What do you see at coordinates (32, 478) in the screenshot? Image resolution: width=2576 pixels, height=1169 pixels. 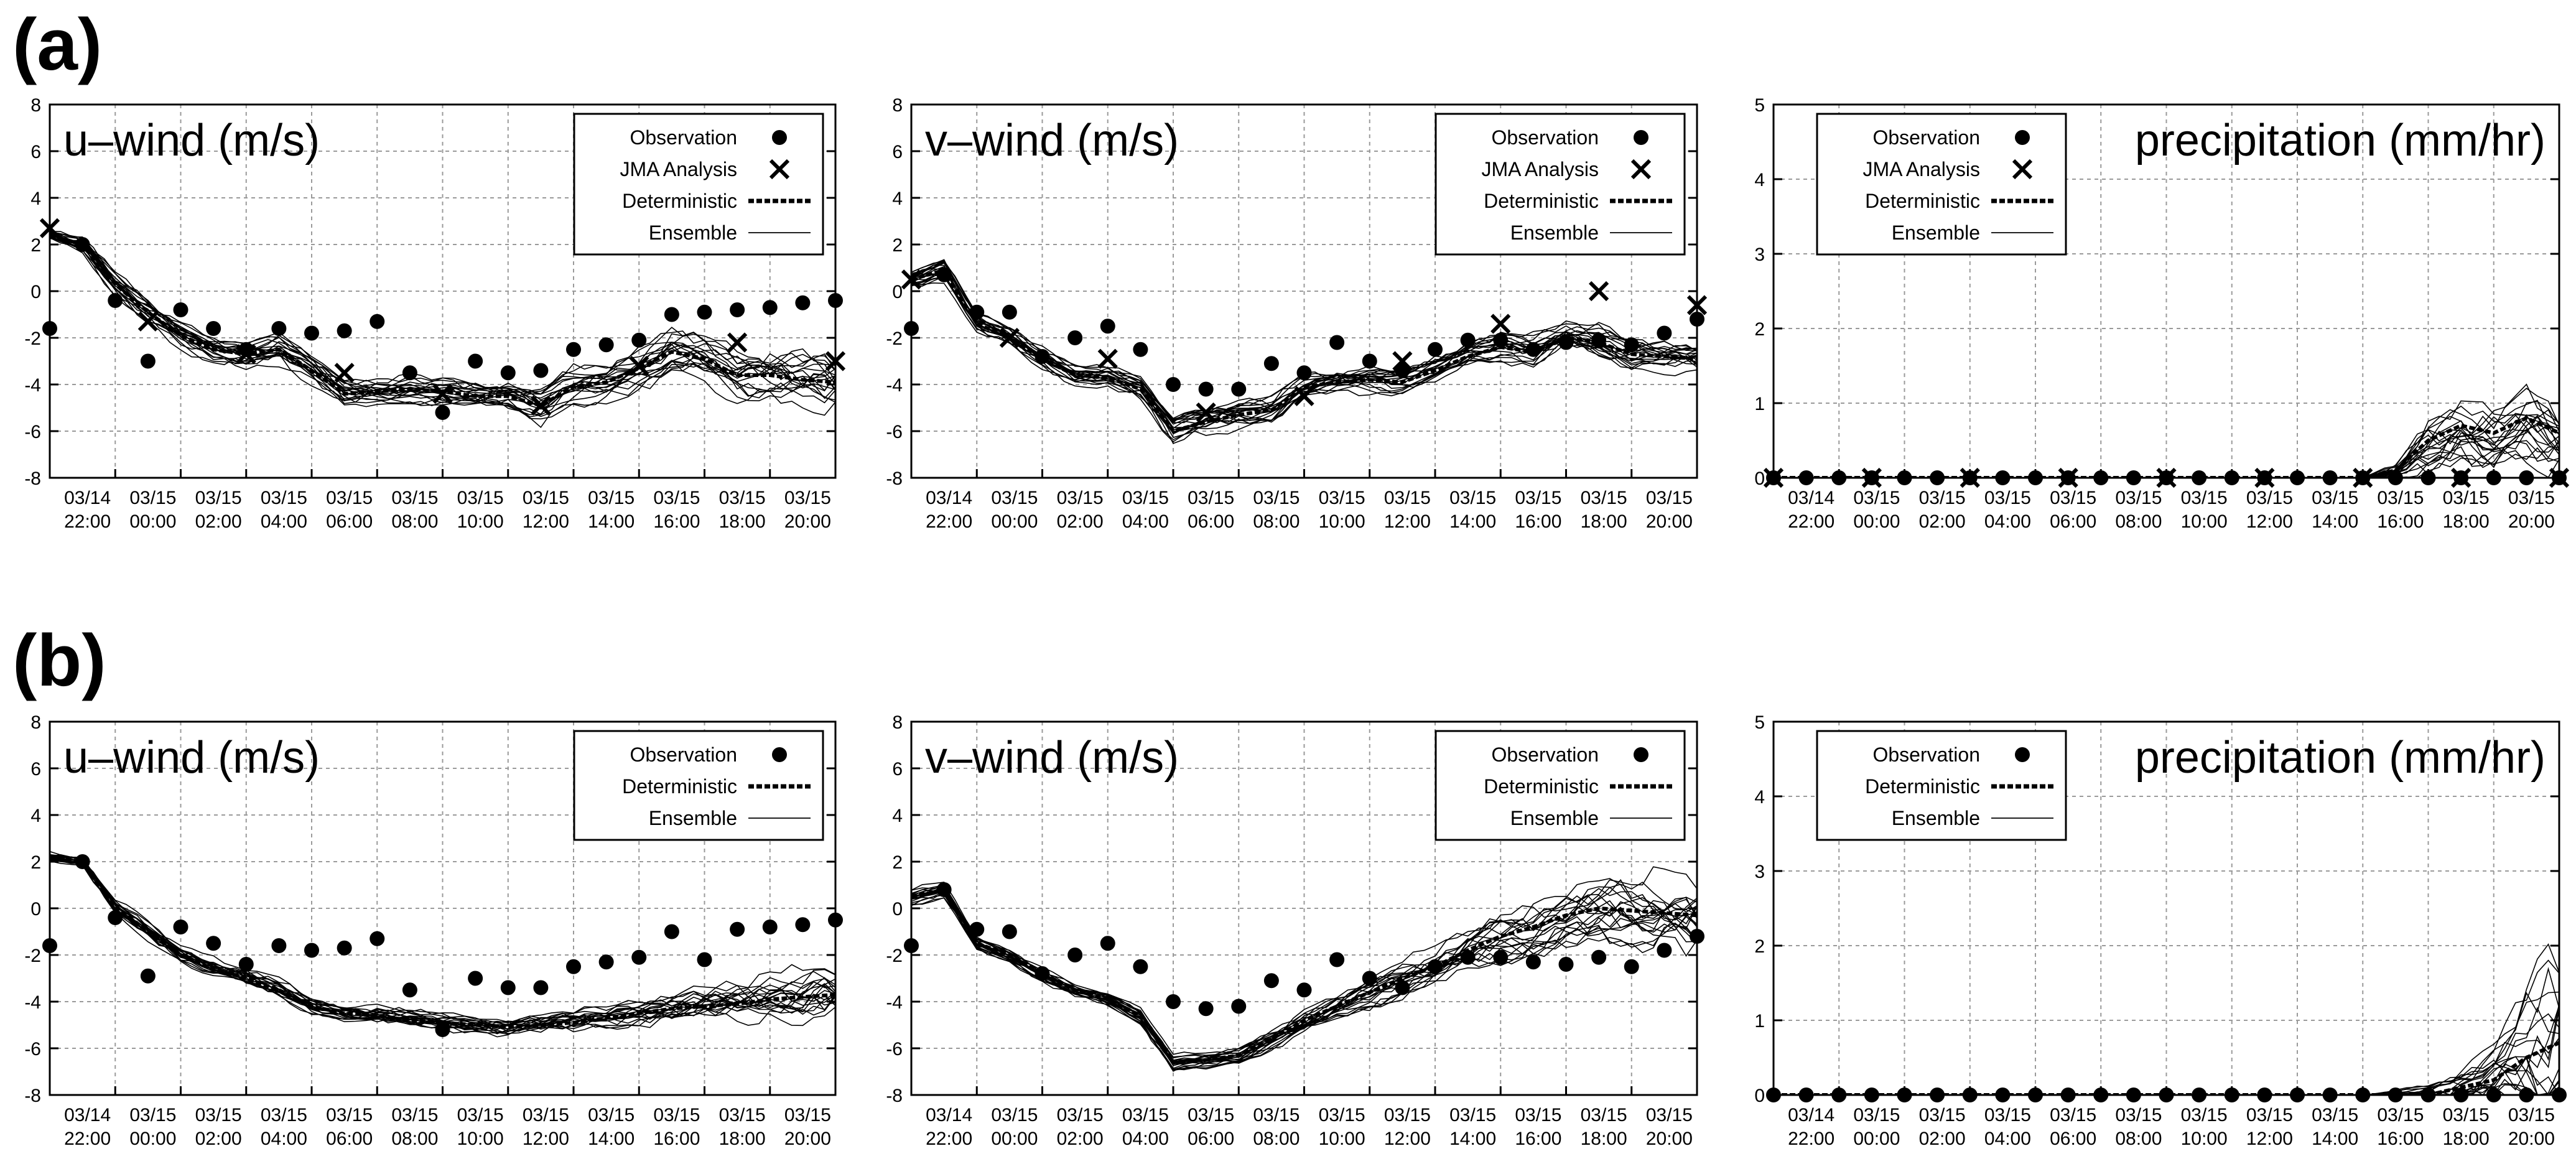 I see `y-tick-label: -8` at bounding box center [32, 478].